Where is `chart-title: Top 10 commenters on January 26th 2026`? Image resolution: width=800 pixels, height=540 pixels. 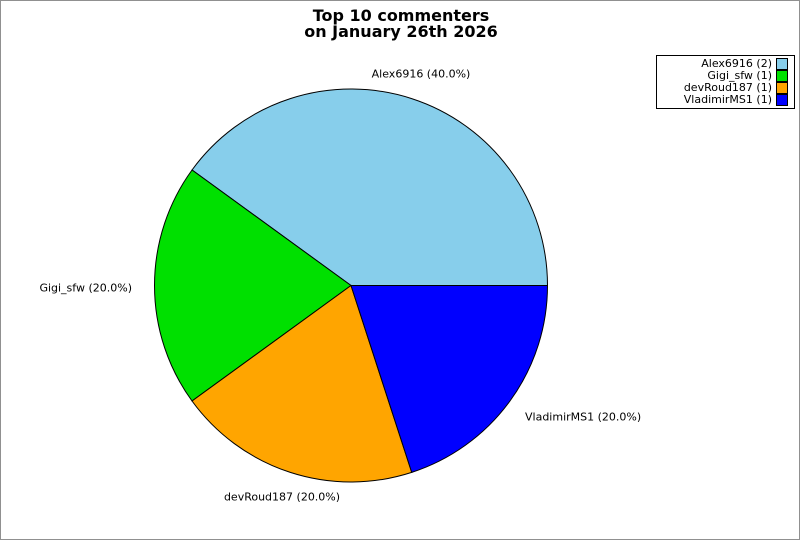
chart-title: Top 10 commenters on January 26th 2026 is located at coordinates (400, 23).